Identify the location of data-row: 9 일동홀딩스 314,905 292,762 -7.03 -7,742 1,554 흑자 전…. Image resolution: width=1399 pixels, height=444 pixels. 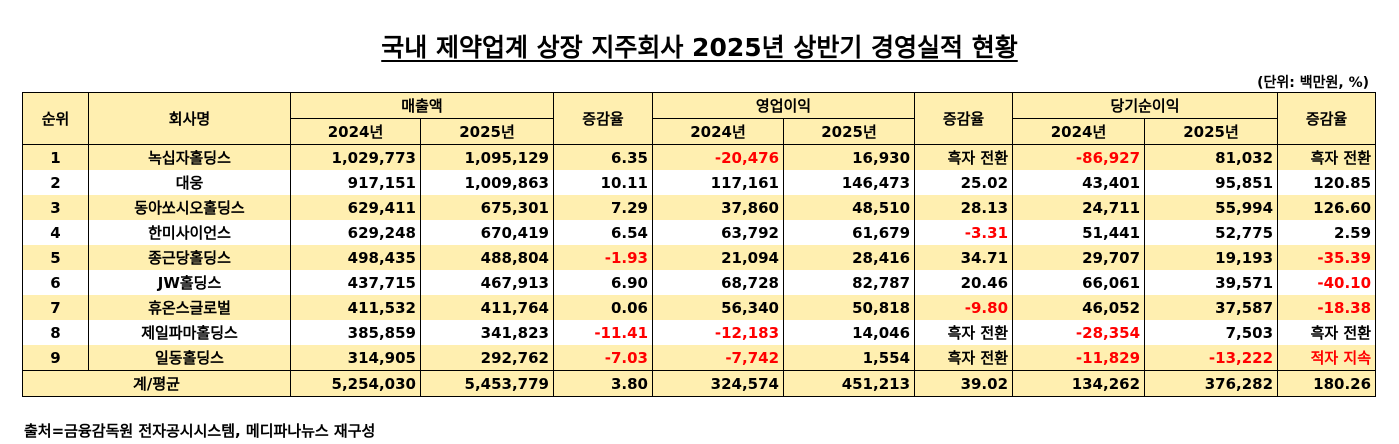
(699, 358).